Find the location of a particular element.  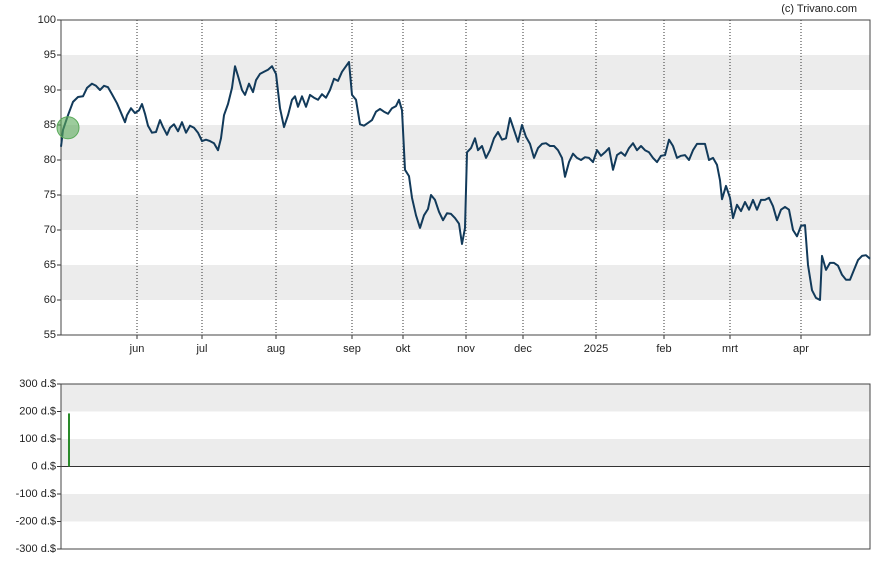

x-tick-label: okt is located at coordinates (403, 349).